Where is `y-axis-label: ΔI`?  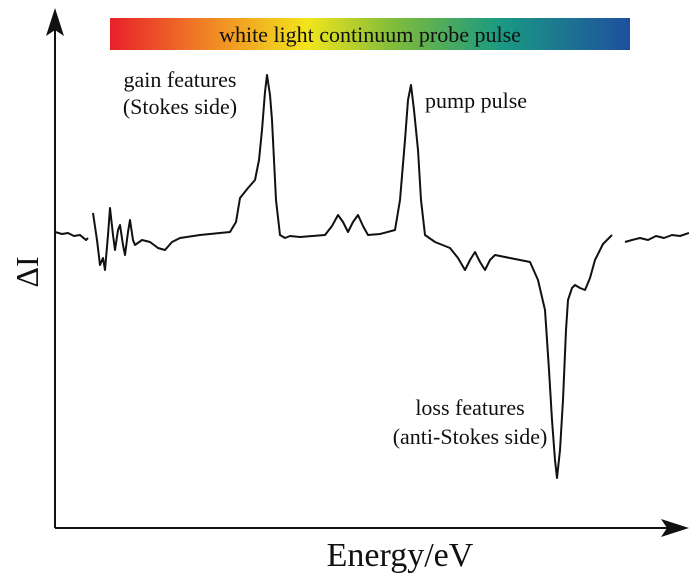
y-axis-label: ΔI is located at coordinates (27, 271).